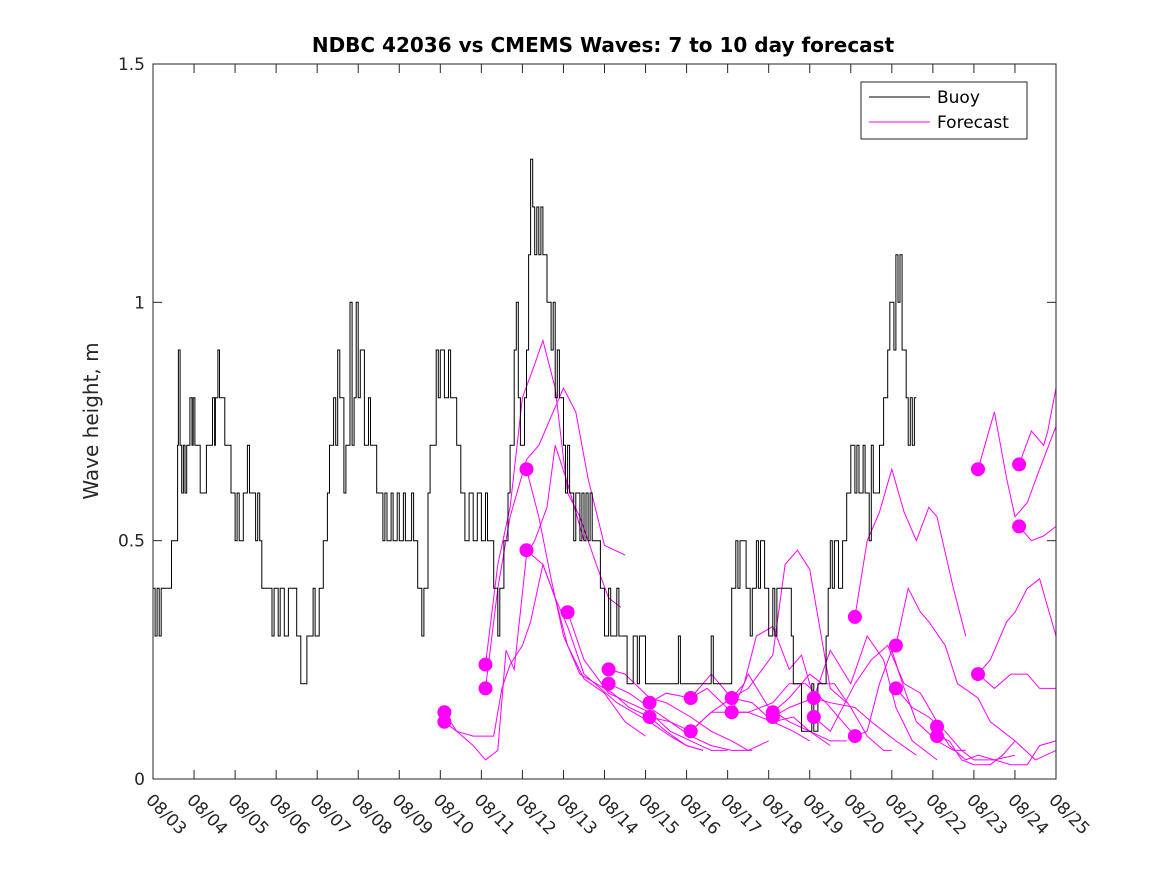  Describe the element at coordinates (958, 98) in the screenshot. I see `legend-buoy-label: Buoy` at that location.